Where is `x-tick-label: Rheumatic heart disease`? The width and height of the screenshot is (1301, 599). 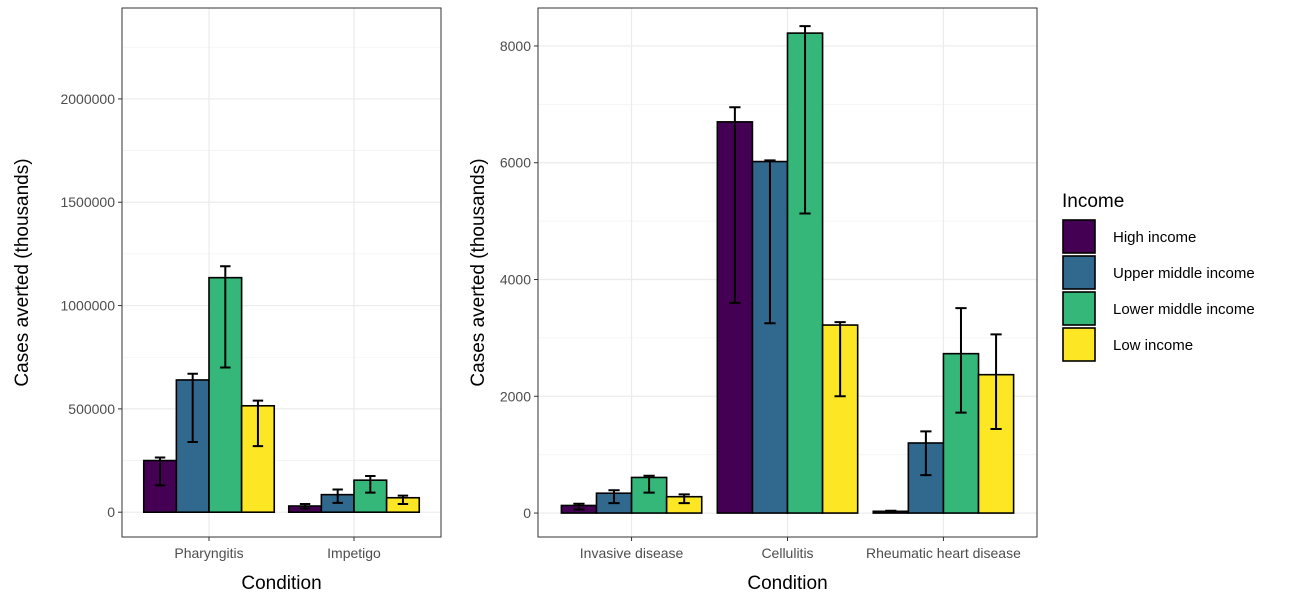 x-tick-label: Rheumatic heart disease is located at coordinates (943, 553).